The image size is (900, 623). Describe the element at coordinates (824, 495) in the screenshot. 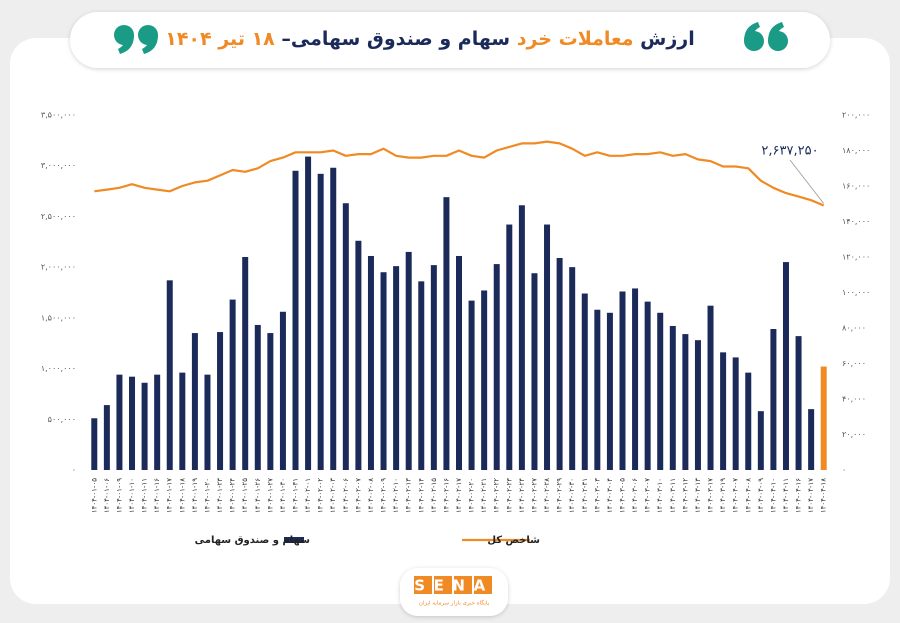

I see `x-tick-label: ۱۴۰۴-۰۴-۱۸` at that location.